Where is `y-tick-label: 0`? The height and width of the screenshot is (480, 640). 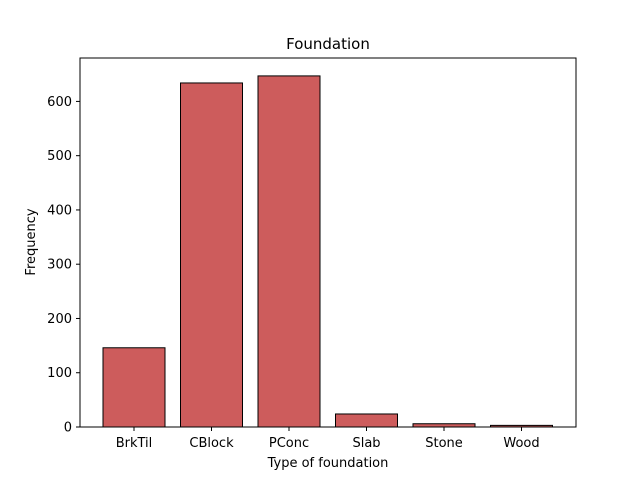 y-tick-label: 0 is located at coordinates (68, 428).